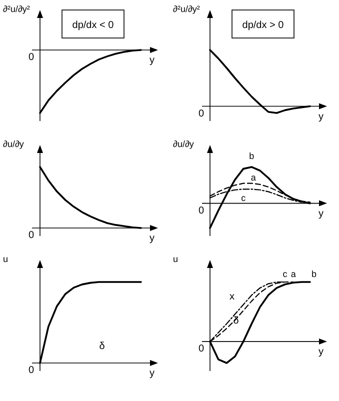  Describe the element at coordinates (93, 25) in the screenshot. I see `chart-title: dp/dx < 0` at that location.